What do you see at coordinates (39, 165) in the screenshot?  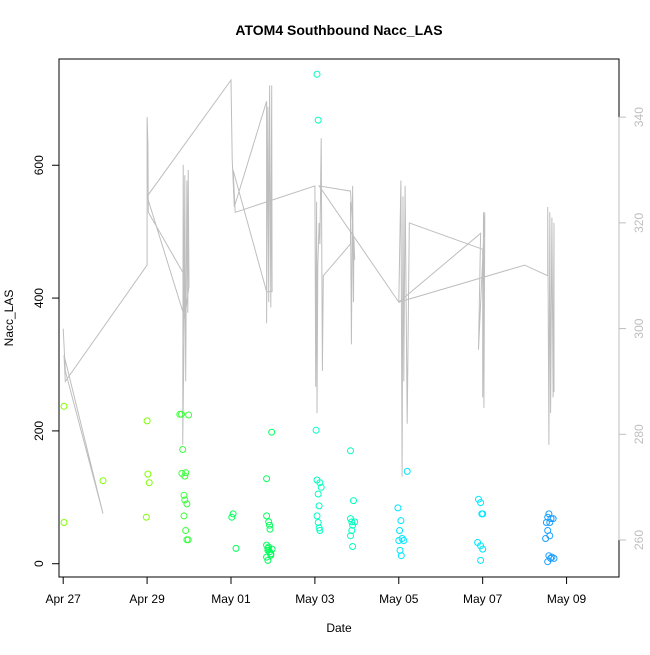 I see `y-tick-label: 600` at bounding box center [39, 165].